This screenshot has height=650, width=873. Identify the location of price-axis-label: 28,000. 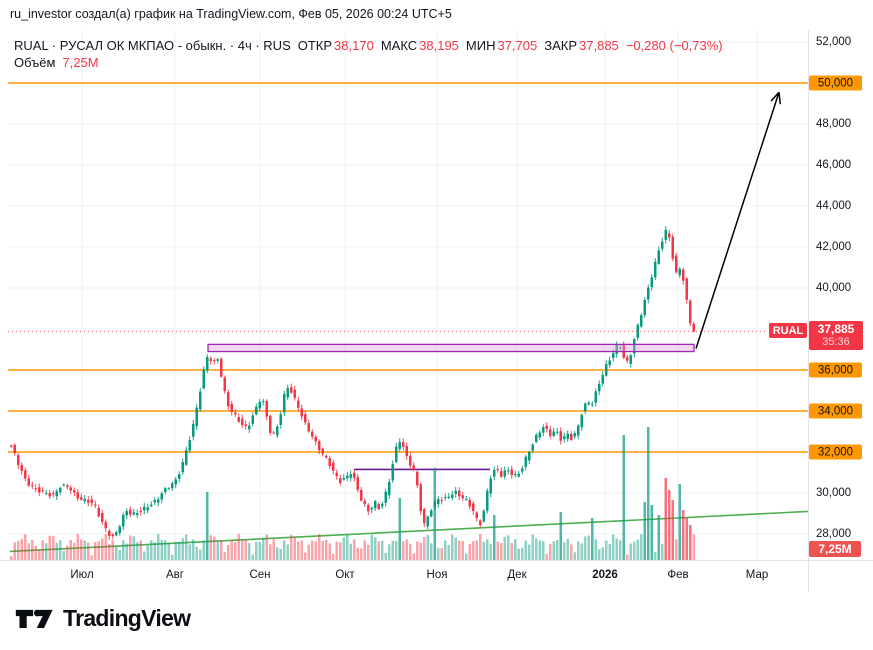
(834, 534).